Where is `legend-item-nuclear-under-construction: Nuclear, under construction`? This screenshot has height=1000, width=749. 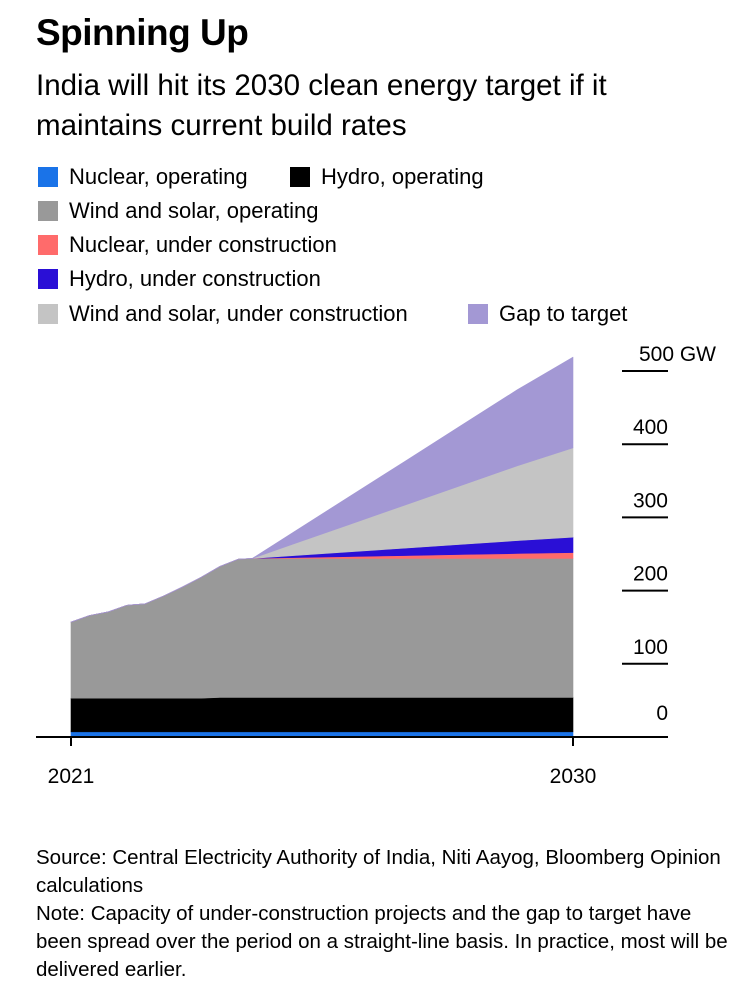
legend-item-nuclear-under-construction: Nuclear, under construction is located at coordinates (187, 245).